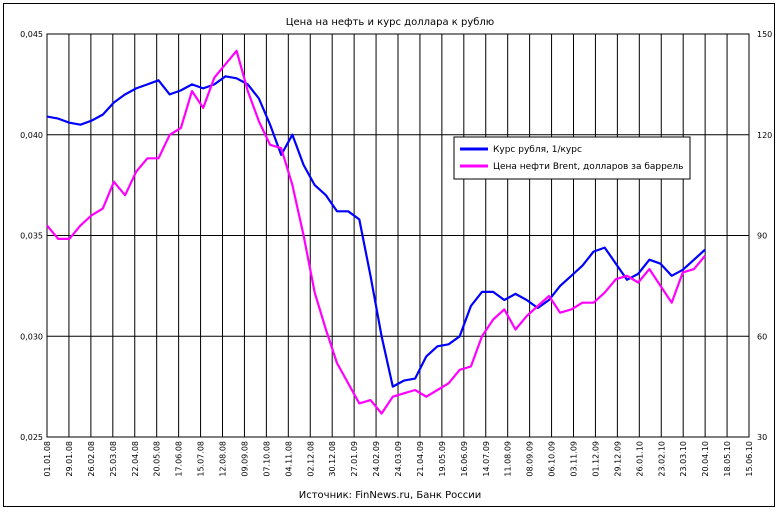 This screenshot has width=780, height=512. What do you see at coordinates (354, 459) in the screenshot?
I see `x-tick-label: 27.01.09` at bounding box center [354, 459].